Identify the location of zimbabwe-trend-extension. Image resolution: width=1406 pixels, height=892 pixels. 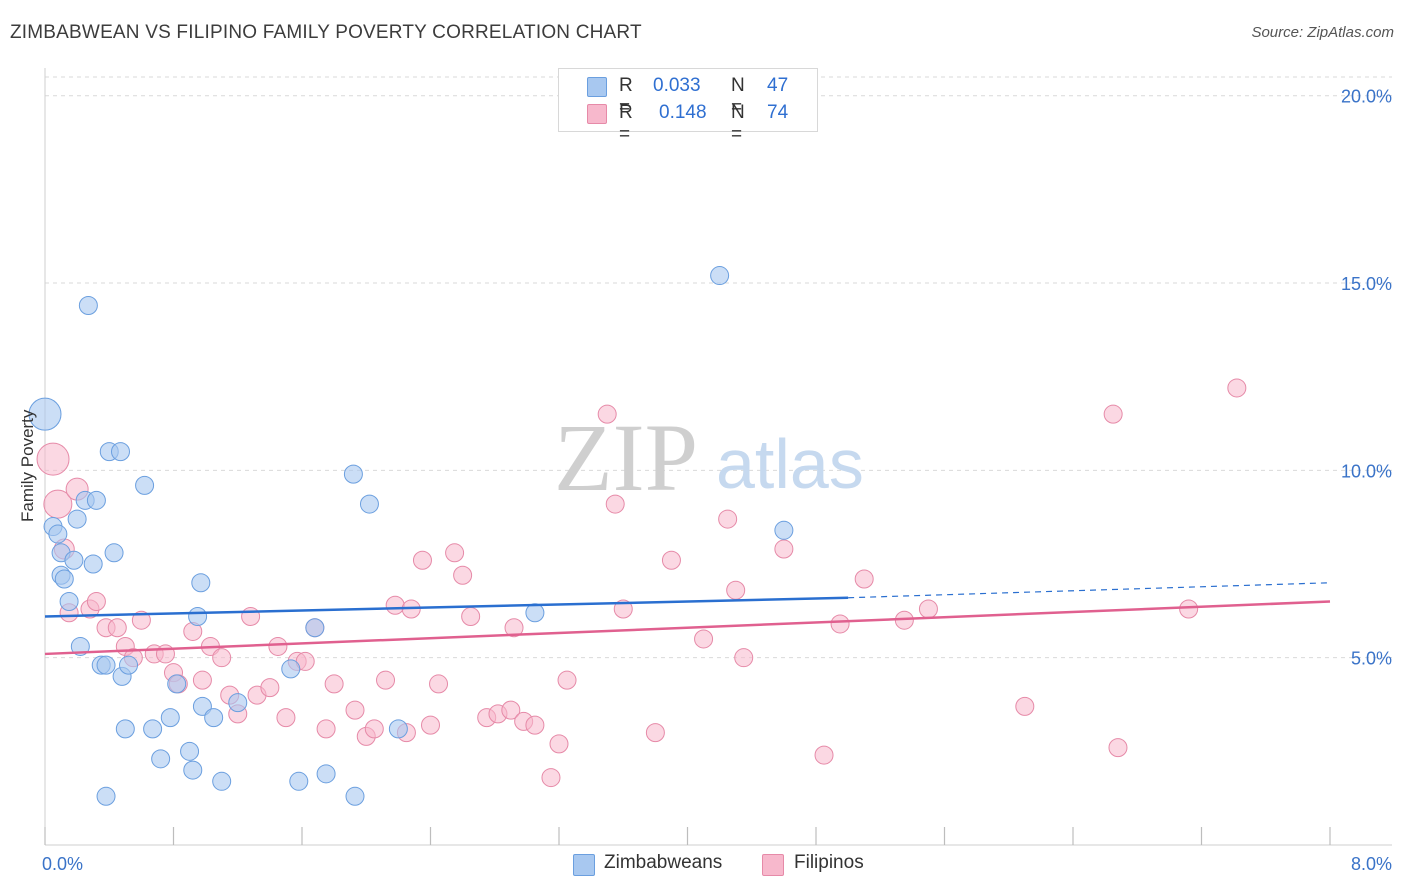
(1089, 590).